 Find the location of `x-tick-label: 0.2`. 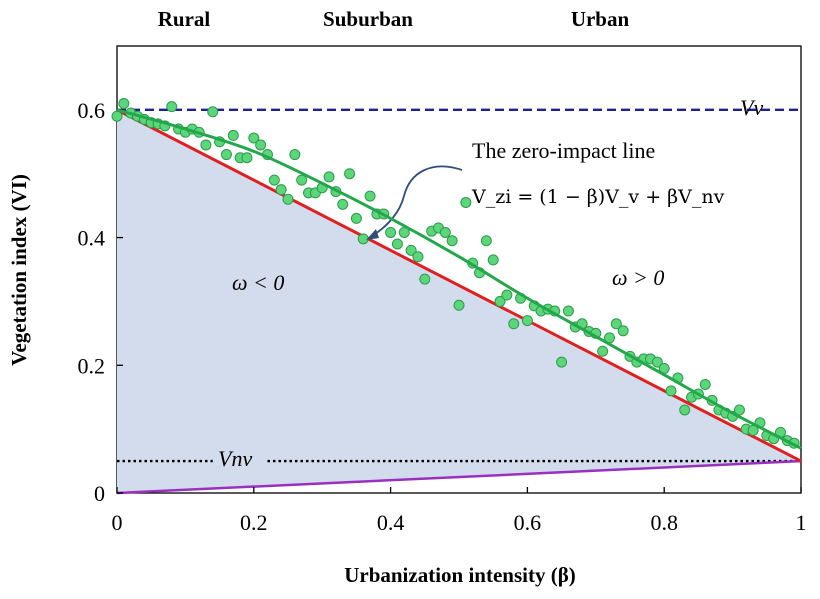

x-tick-label: 0.2 is located at coordinates (254, 522).